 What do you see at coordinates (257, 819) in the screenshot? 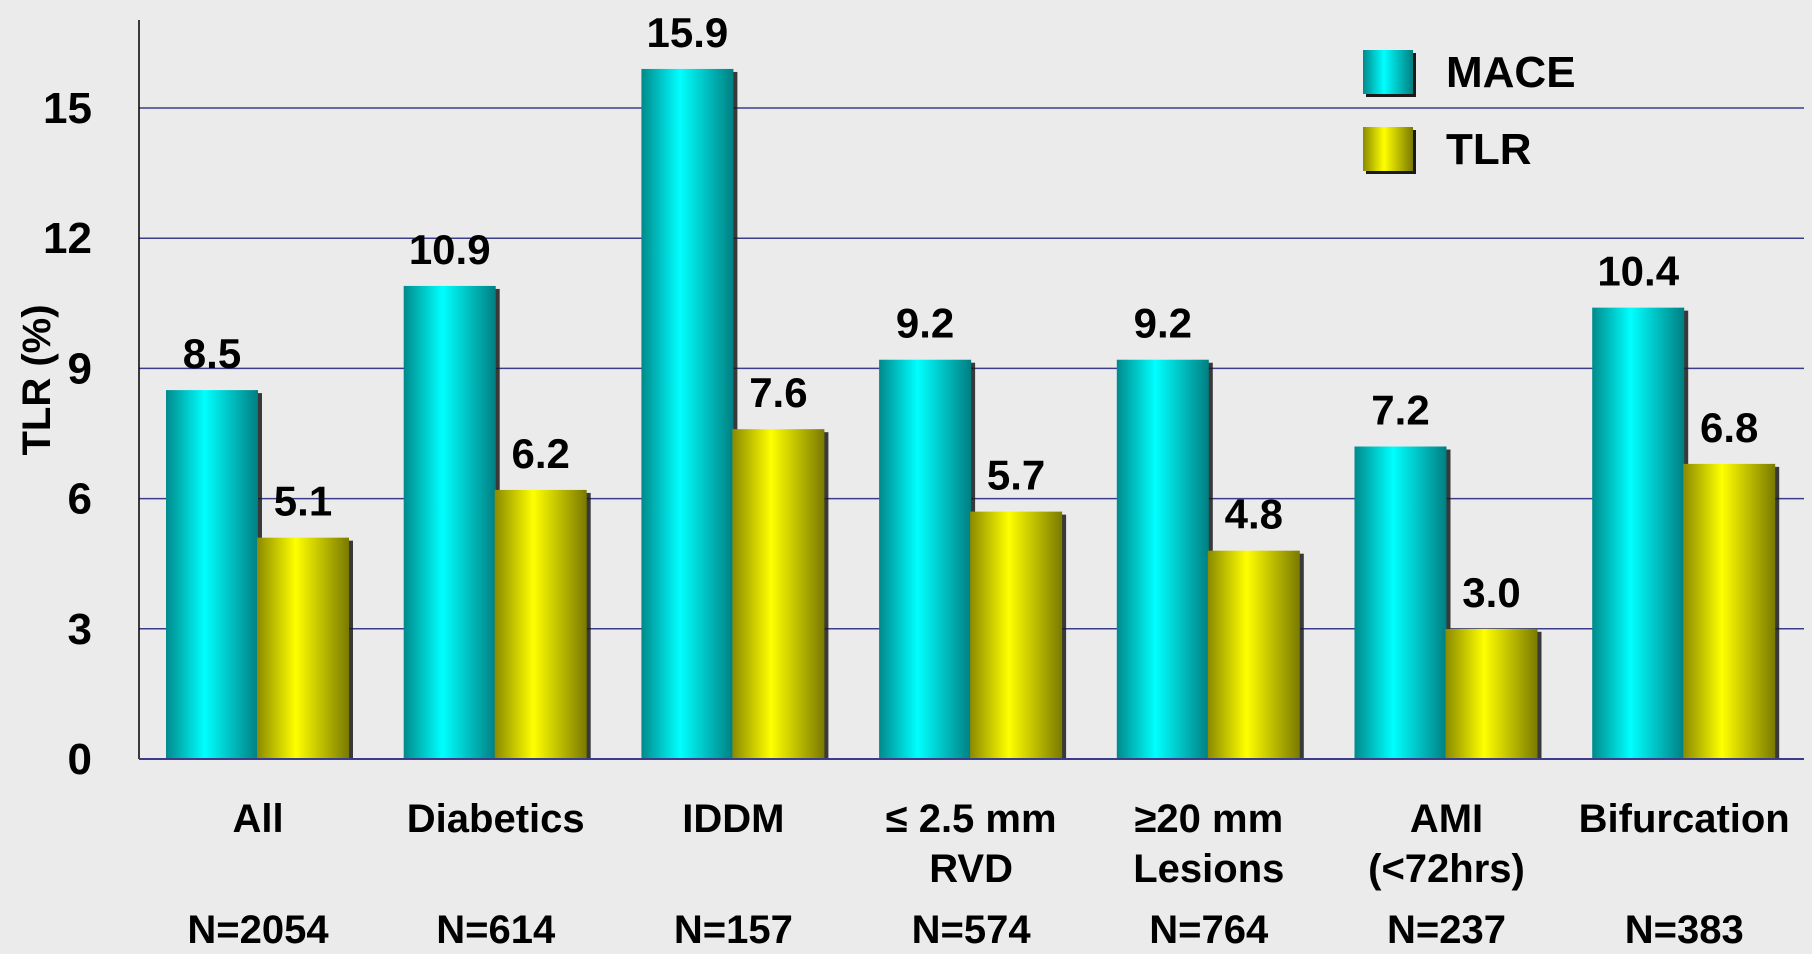
I see `x-tick-label: All` at bounding box center [257, 819].